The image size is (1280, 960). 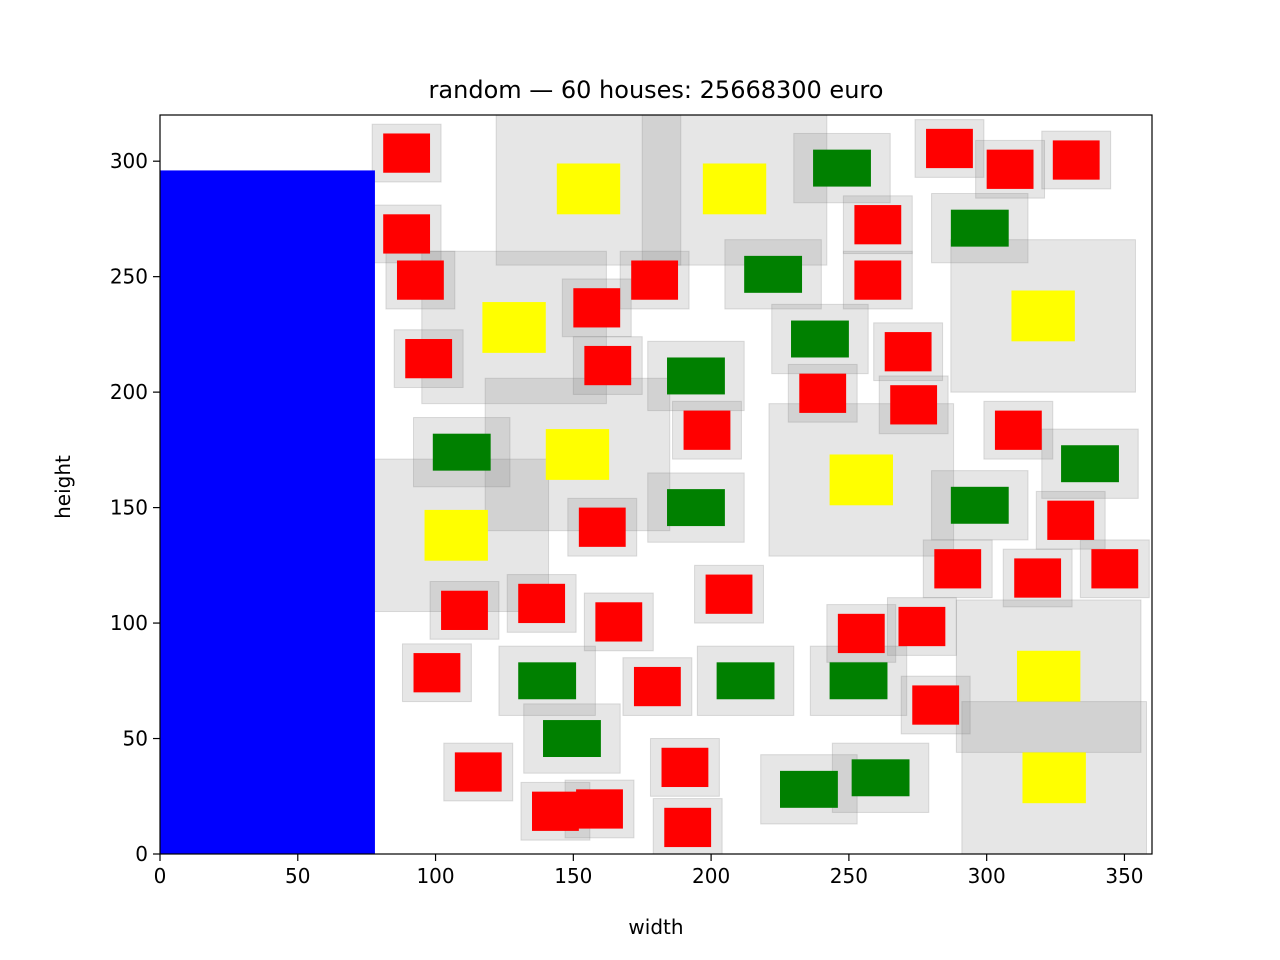 I want to click on y-tick-label: 200, so click(x=129, y=392).